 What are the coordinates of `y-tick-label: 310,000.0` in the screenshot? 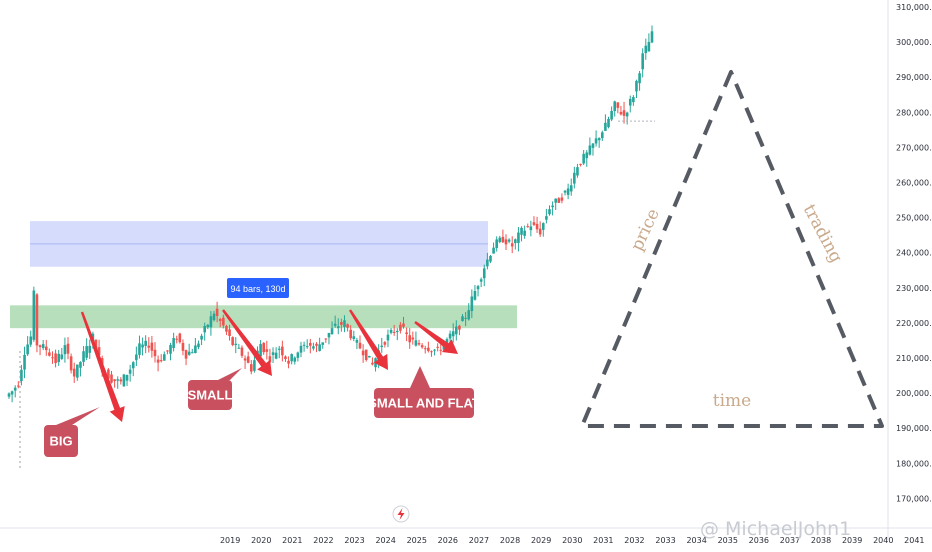 It's located at (914, 7).